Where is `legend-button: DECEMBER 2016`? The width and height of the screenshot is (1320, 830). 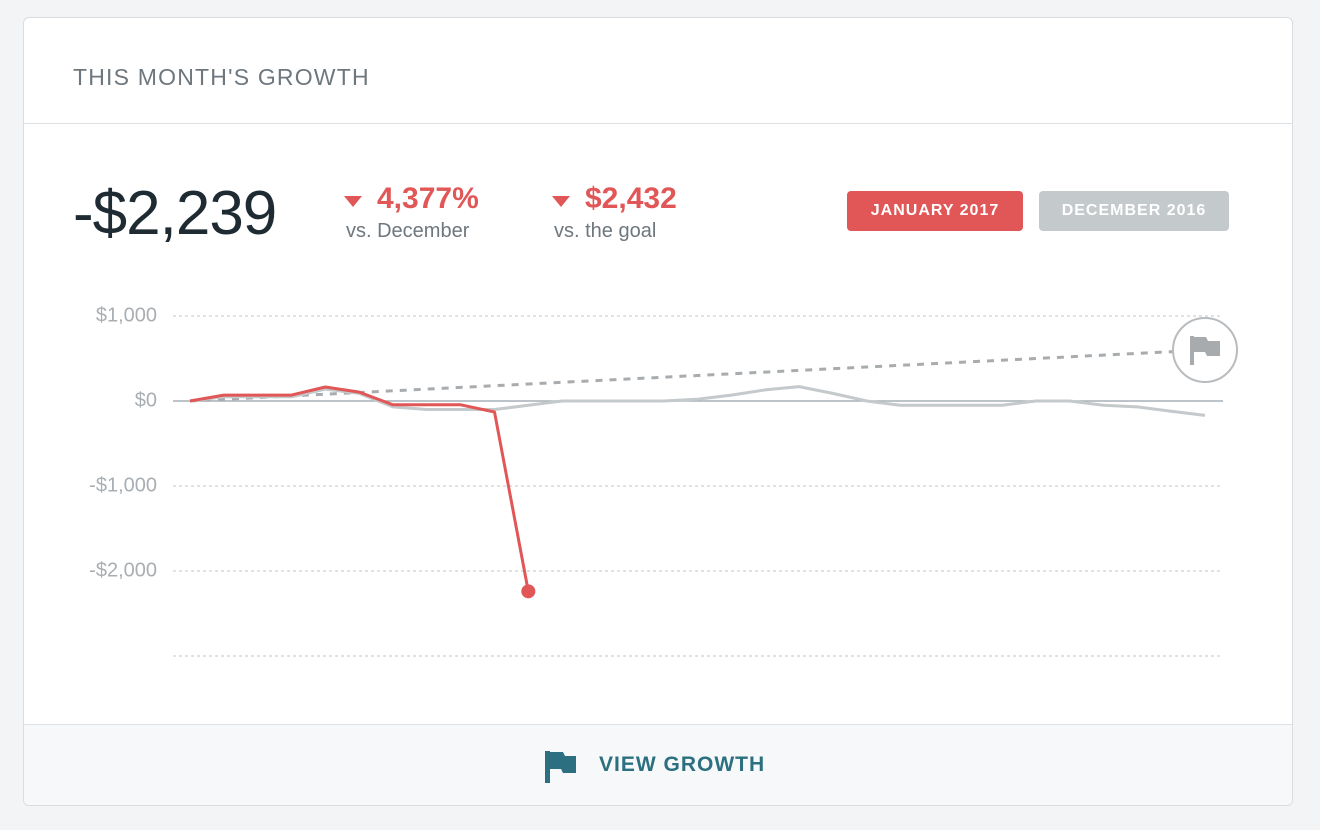 legend-button: DECEMBER 2016 is located at coordinates (1134, 211).